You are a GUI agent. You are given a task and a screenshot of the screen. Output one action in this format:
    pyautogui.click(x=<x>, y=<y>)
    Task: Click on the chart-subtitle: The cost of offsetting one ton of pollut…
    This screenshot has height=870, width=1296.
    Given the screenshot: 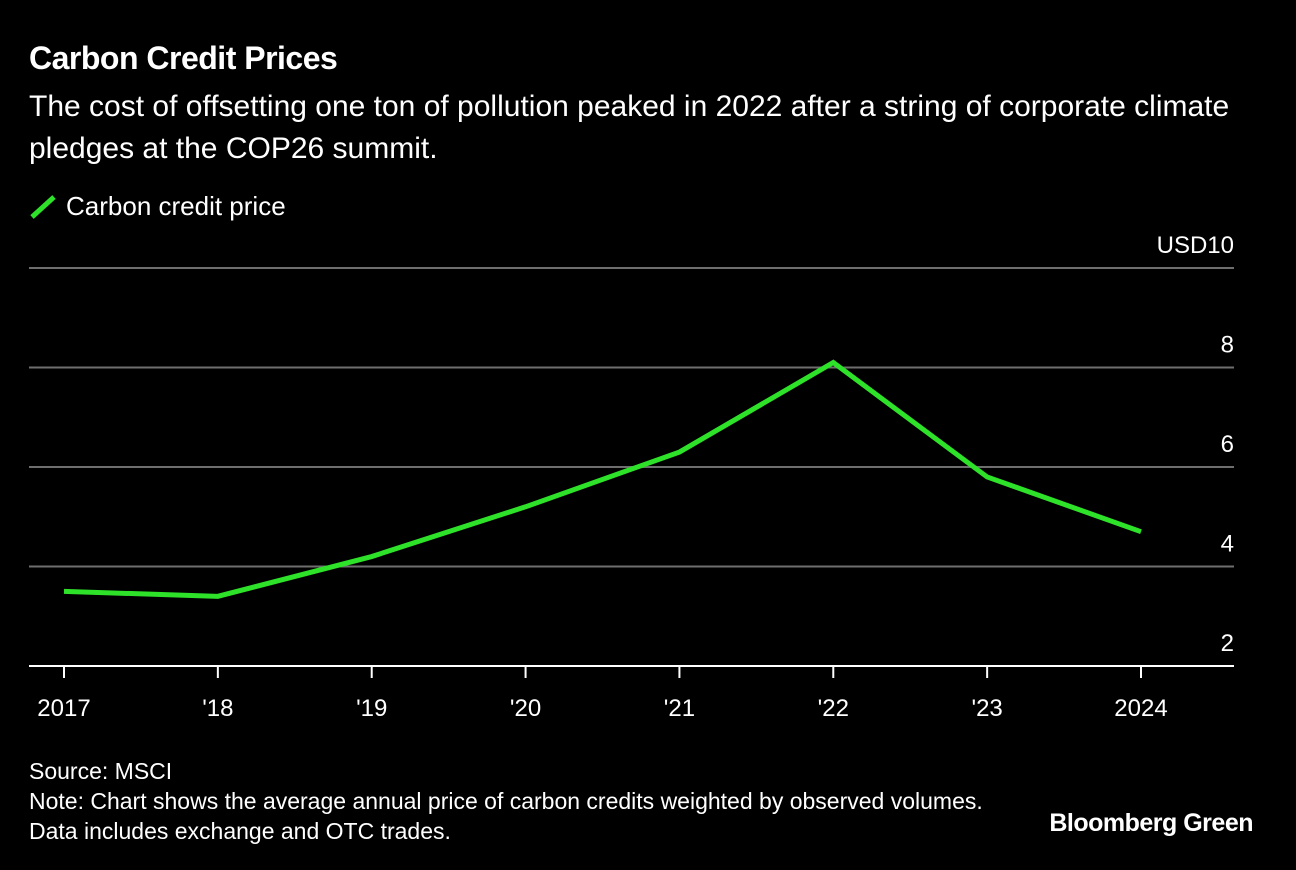 What is the action you would take?
    pyautogui.click(x=629, y=127)
    